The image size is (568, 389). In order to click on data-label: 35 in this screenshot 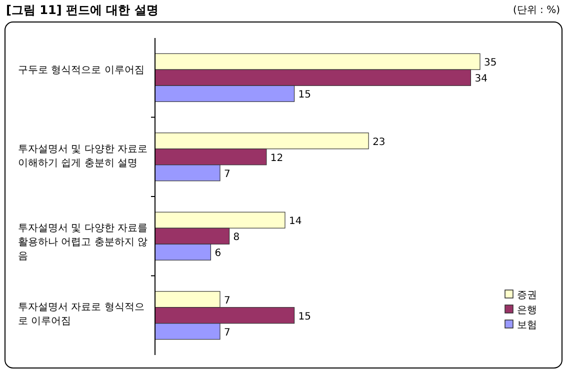, I will do `click(490, 63)`.